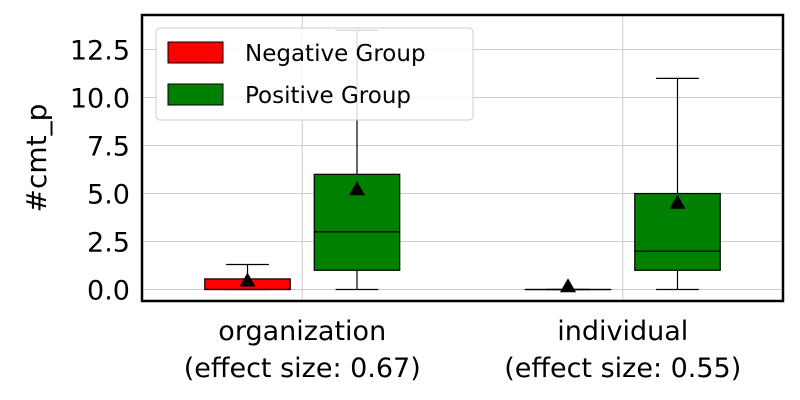  What do you see at coordinates (302, 331) in the screenshot?
I see `x-tick-label: organization` at bounding box center [302, 331].